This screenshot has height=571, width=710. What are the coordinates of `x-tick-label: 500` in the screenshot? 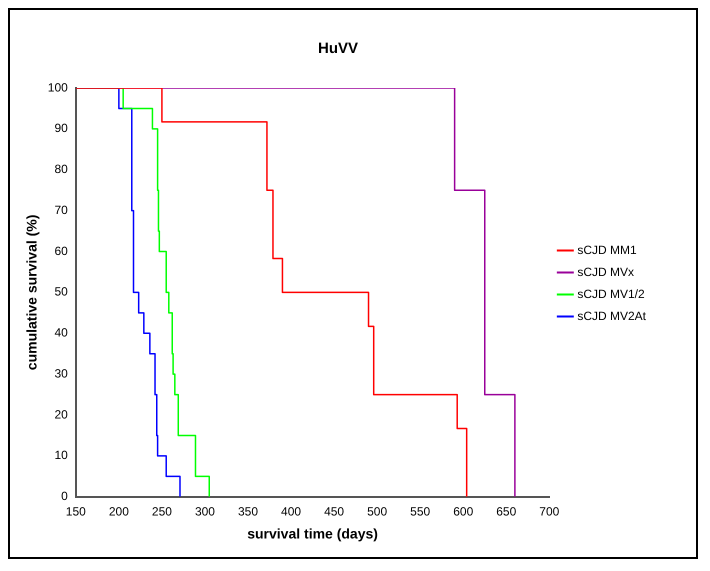 It's located at (377, 511).